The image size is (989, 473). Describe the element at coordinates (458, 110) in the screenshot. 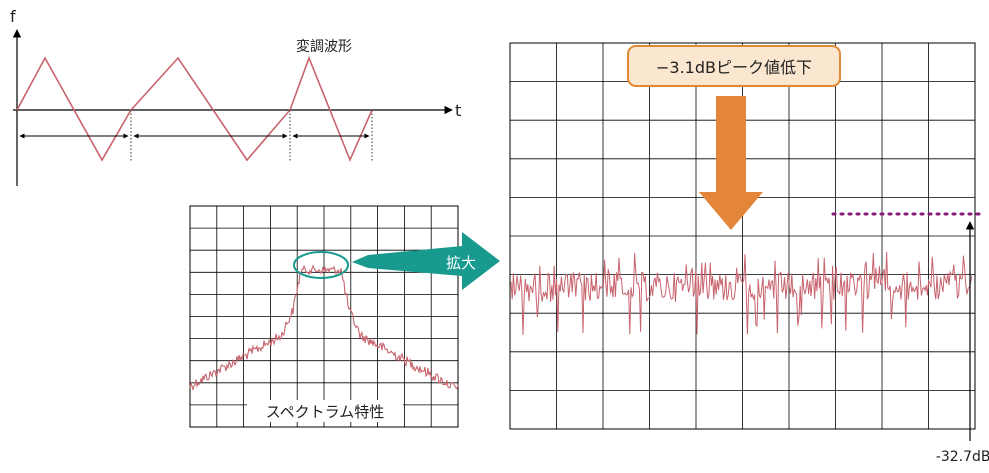

I see `time-axis-label: t` at that location.